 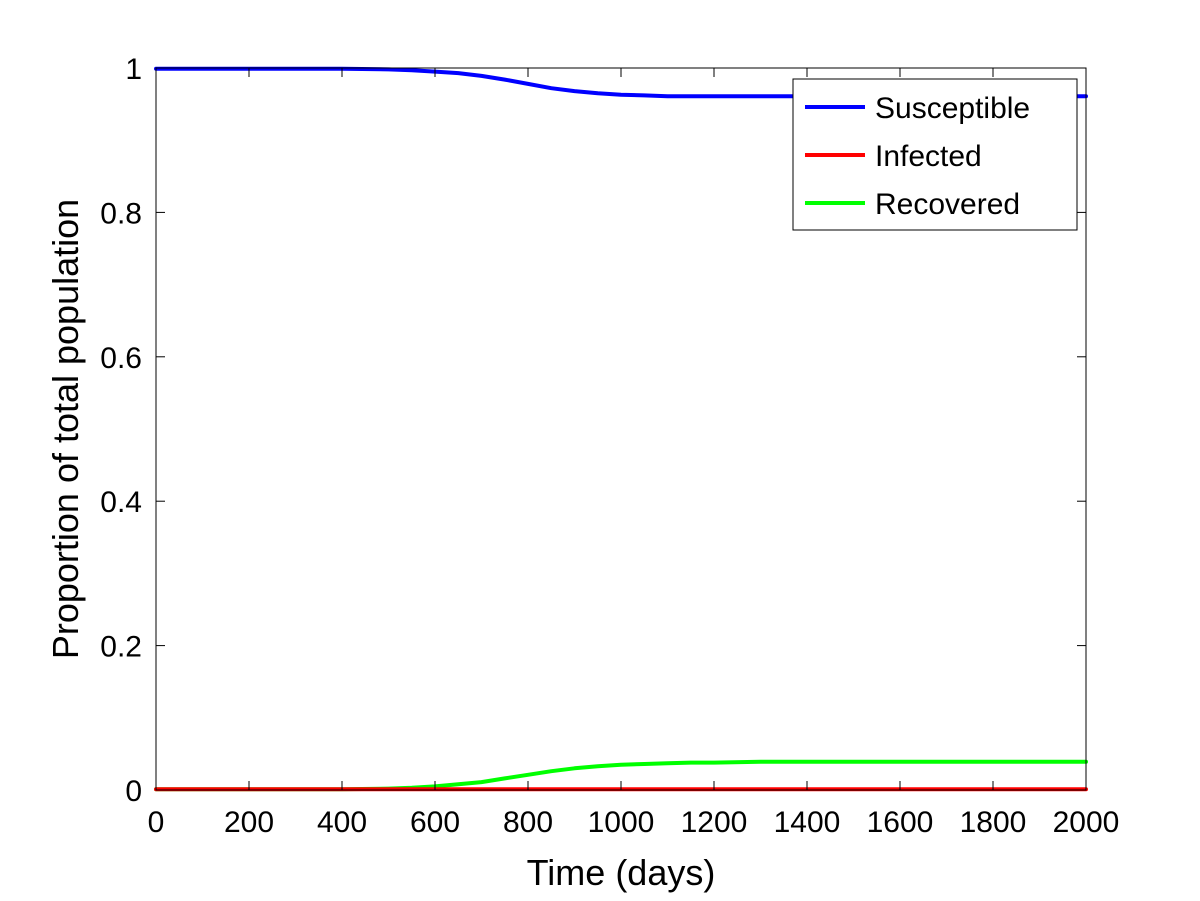 What do you see at coordinates (435, 822) in the screenshot?
I see `x-tick-label: 600` at bounding box center [435, 822].